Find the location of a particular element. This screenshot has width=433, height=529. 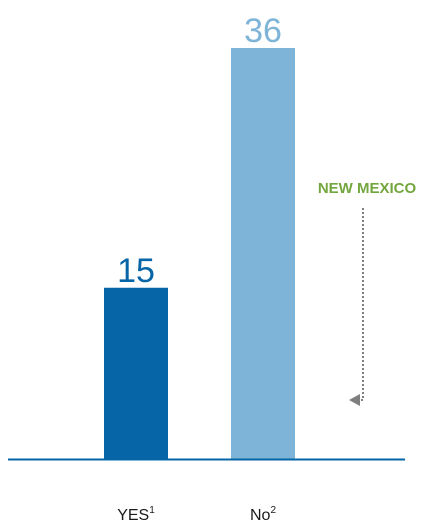

annotation: NEW MEXICO is located at coordinates (367, 293).